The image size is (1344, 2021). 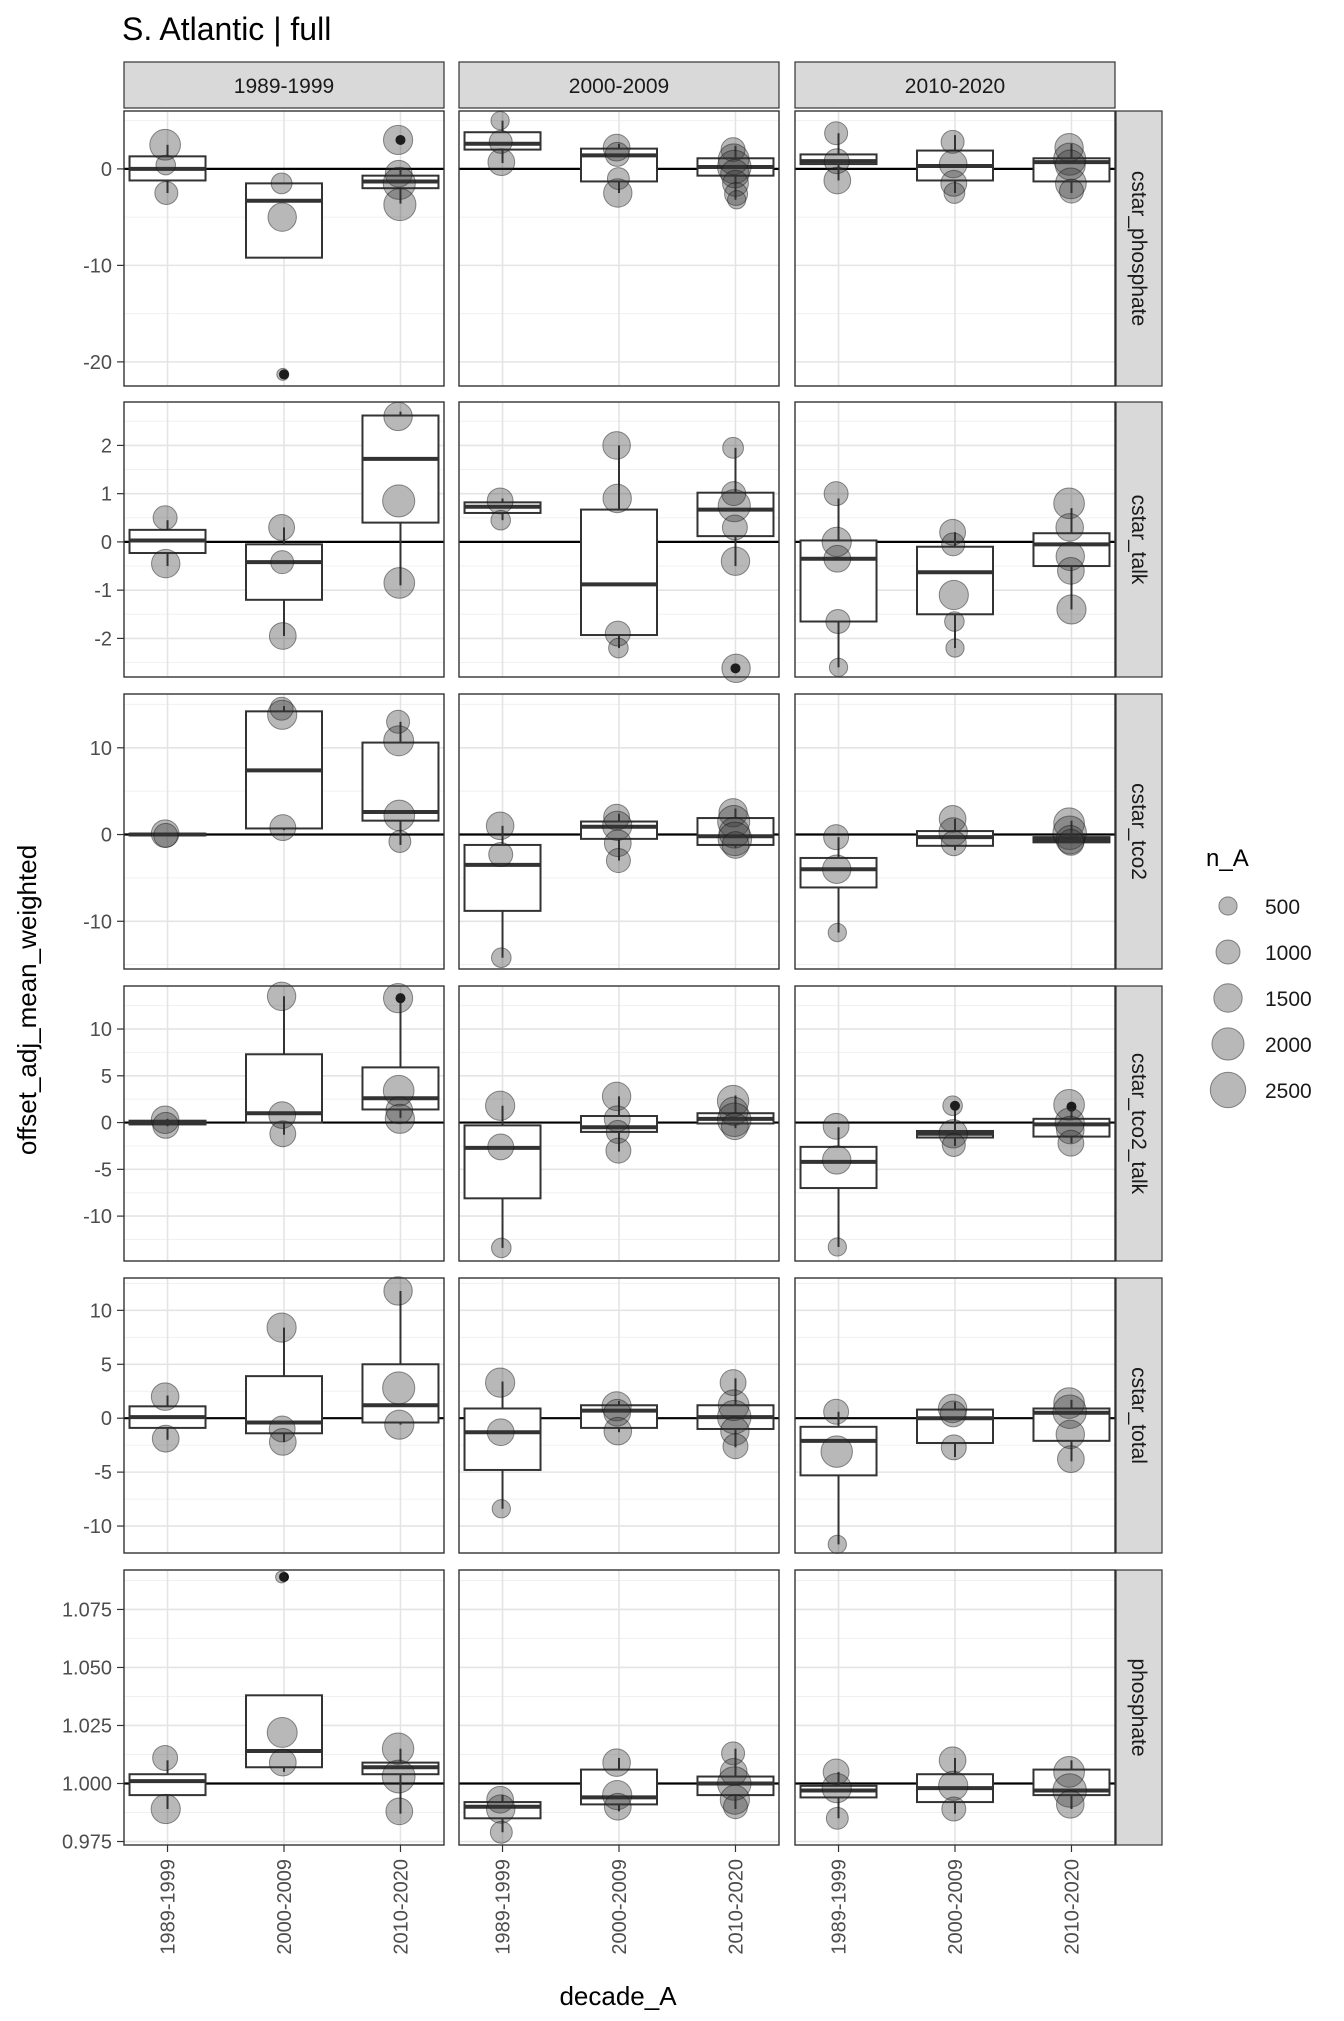 I want to click on x-axis-title: decade_A, so click(x=618, y=1996).